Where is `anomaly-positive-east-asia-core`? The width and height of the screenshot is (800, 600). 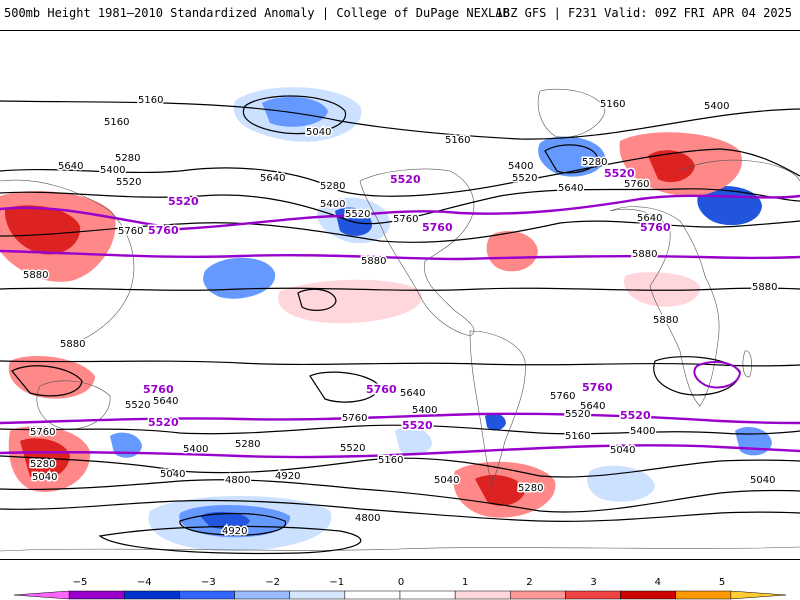
anomaly-positive-east-asia-core is located at coordinates (42, 230).